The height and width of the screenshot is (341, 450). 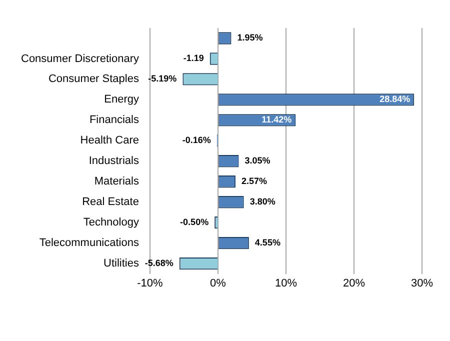 I want to click on x-tick-label: -10%, so click(x=150, y=283).